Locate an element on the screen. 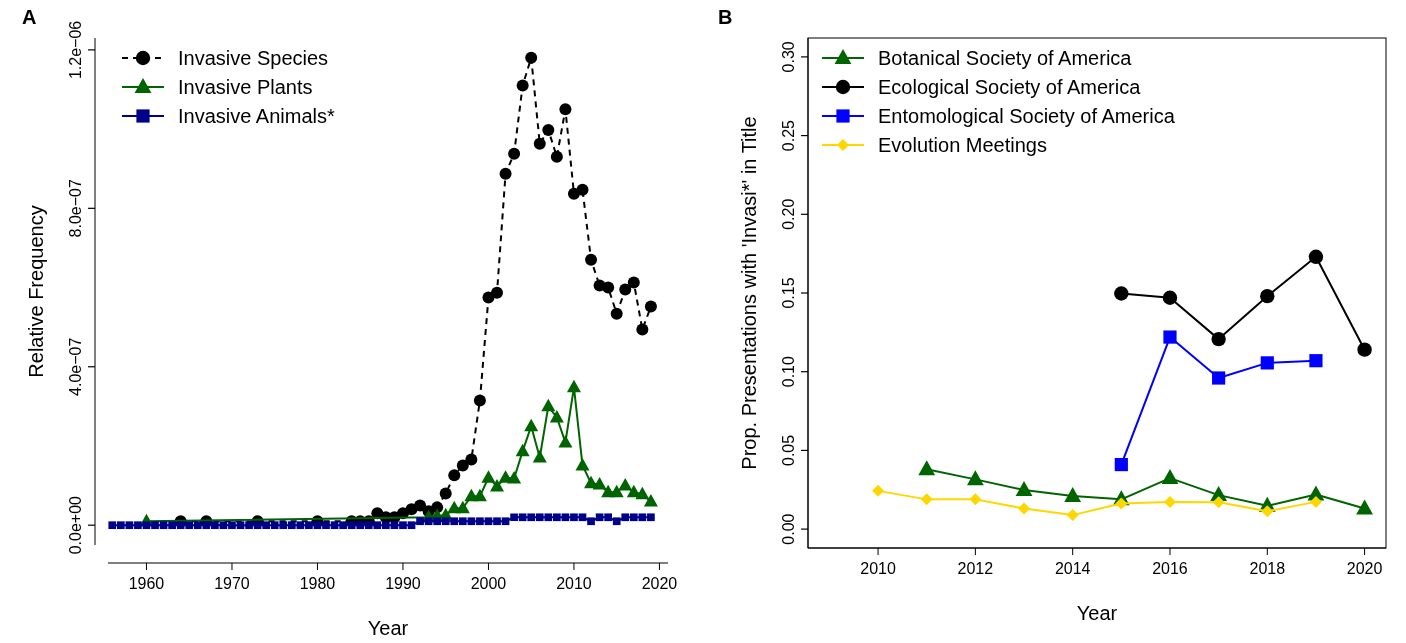  legend-label: Invasive Animals* is located at coordinates (256, 116).